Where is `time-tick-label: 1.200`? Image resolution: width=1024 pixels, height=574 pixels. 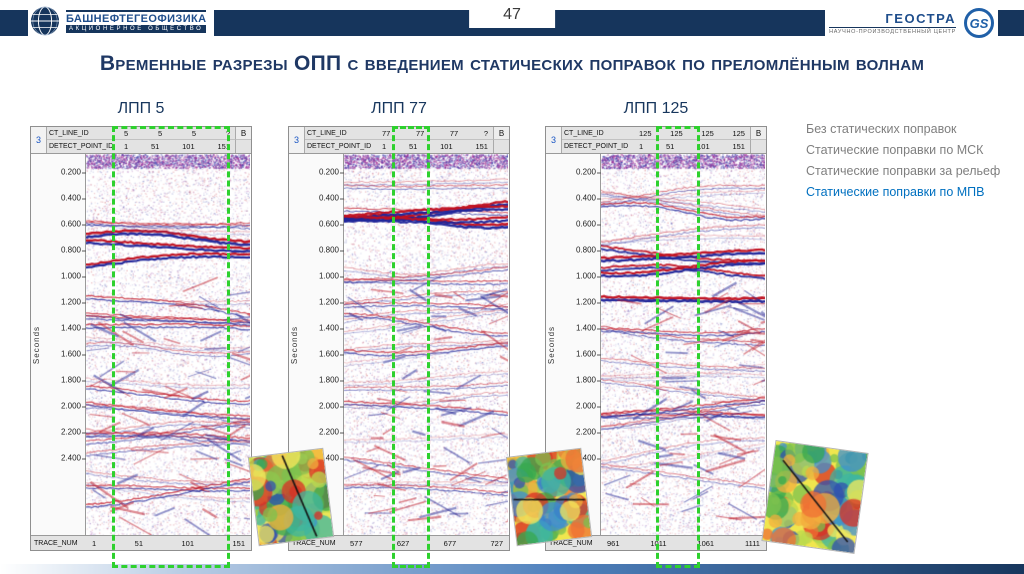 time-tick-label: 1.200 is located at coordinates (73, 302).